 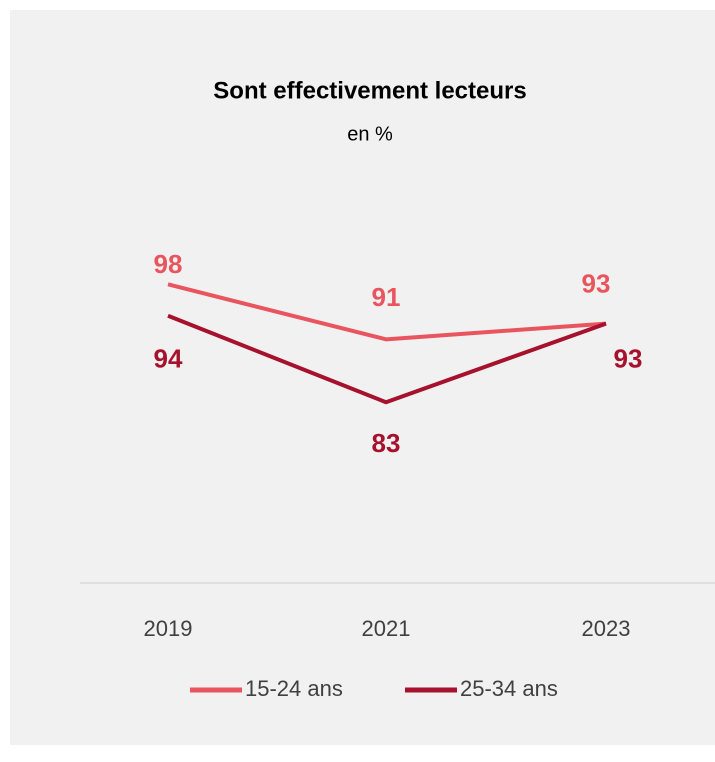 I want to click on data-label: 91, so click(x=386, y=297).